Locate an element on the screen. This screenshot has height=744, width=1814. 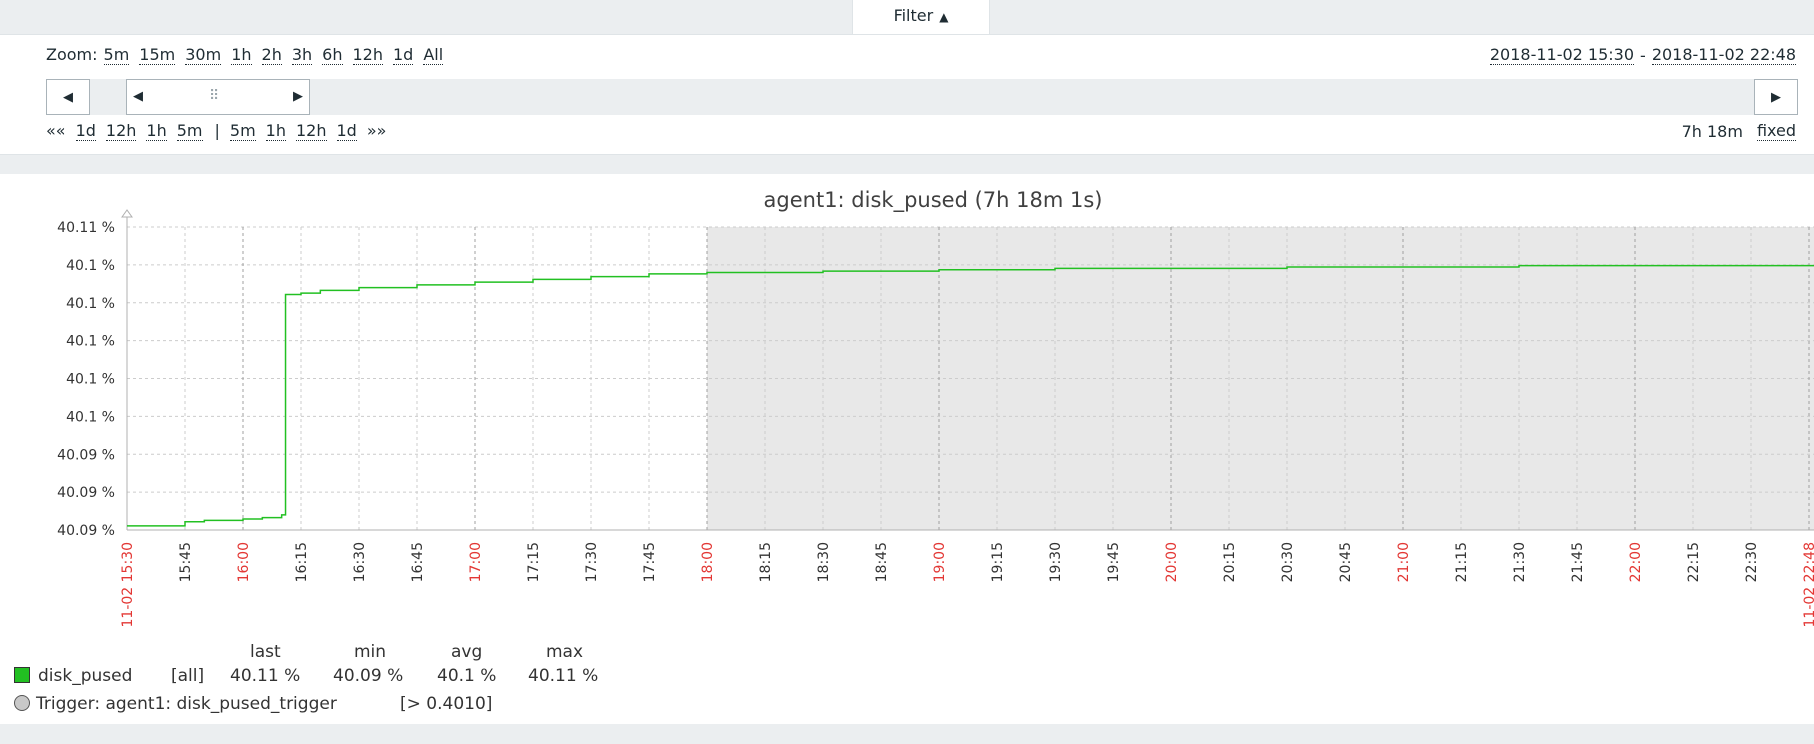
zoom-label: Zoom: is located at coordinates (72, 54).